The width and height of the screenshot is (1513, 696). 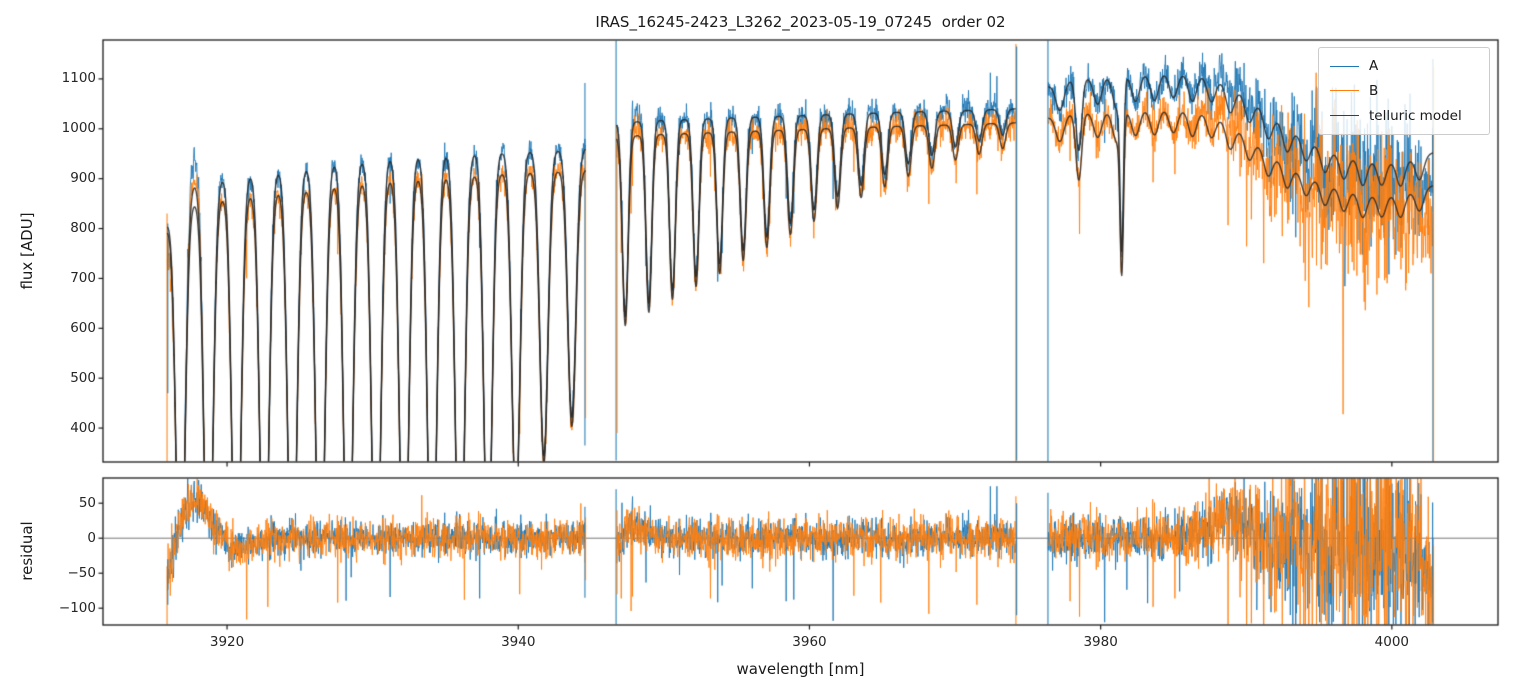 I want to click on legend-entry-B: B, so click(x=1404, y=91).